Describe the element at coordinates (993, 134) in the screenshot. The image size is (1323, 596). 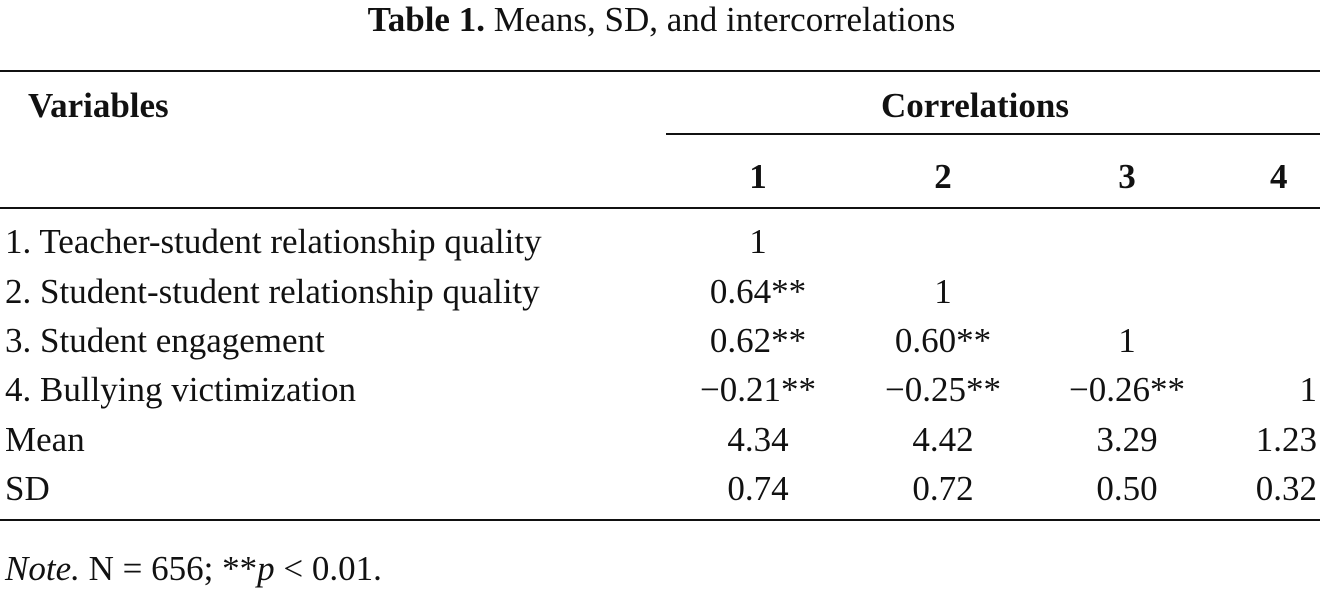
I see `correlations-underline` at that location.